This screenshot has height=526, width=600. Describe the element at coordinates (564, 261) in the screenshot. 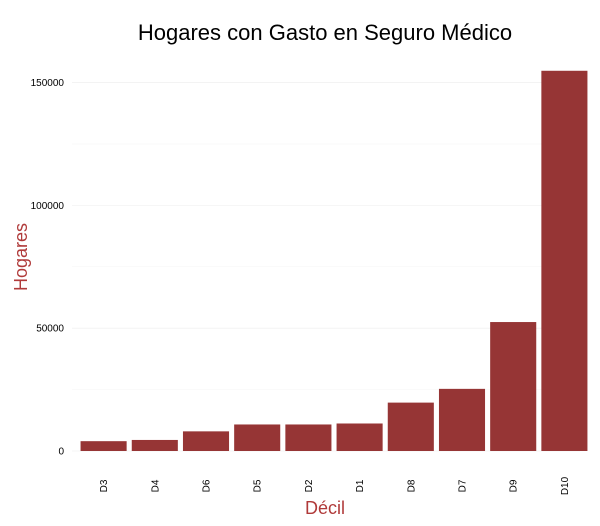

I see `bar-d10` at that location.